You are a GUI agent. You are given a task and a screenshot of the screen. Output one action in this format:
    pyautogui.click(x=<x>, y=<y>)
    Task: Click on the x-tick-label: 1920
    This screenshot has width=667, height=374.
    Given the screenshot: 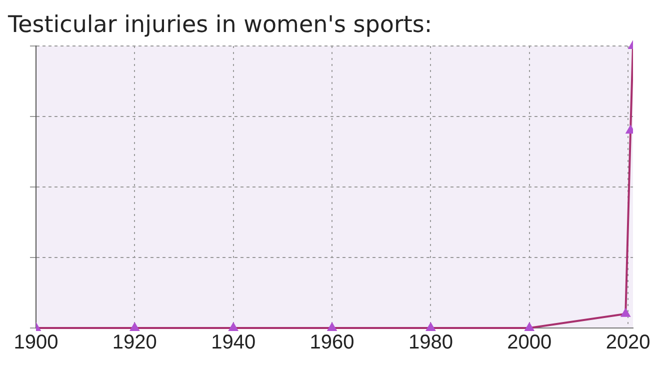 What is the action you would take?
    pyautogui.click(x=134, y=343)
    